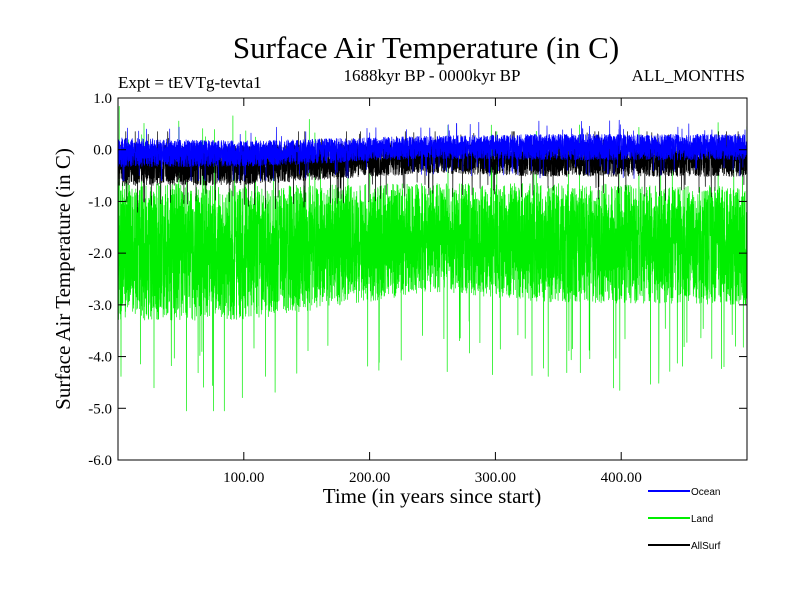  Describe the element at coordinates (102, 151) in the screenshot. I see `y-tick-label: 0.0` at that location.